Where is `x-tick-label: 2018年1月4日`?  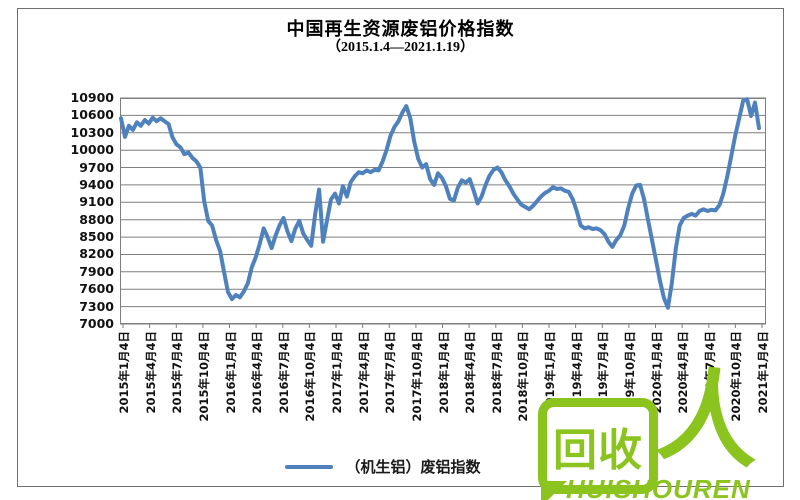
x-tick-label: 2018年1月4日 is located at coordinates (443, 372).